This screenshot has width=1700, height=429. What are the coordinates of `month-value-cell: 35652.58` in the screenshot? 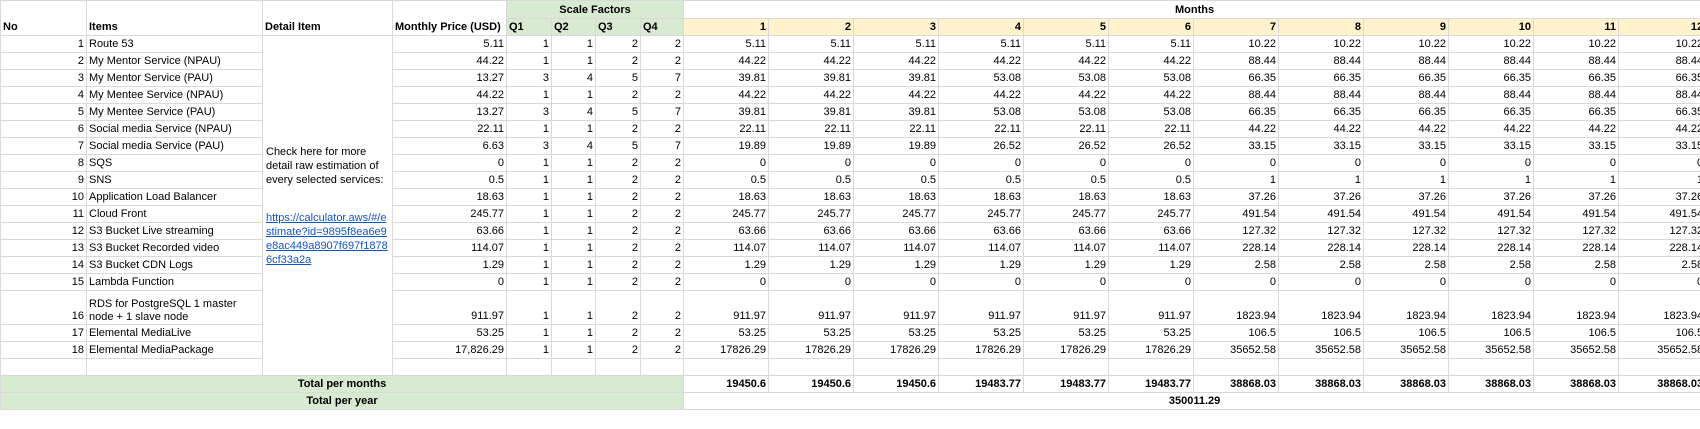 It's located at (1236, 350).